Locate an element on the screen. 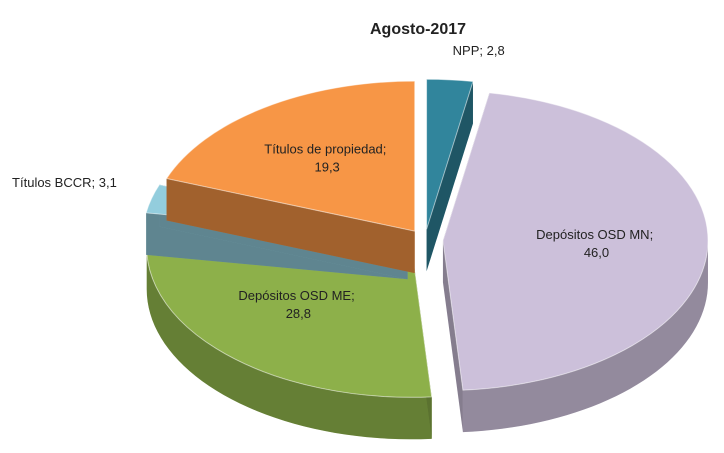 The height and width of the screenshot is (453, 724). data-label: Títulos BCCR; 3,1 is located at coordinates (64, 182).